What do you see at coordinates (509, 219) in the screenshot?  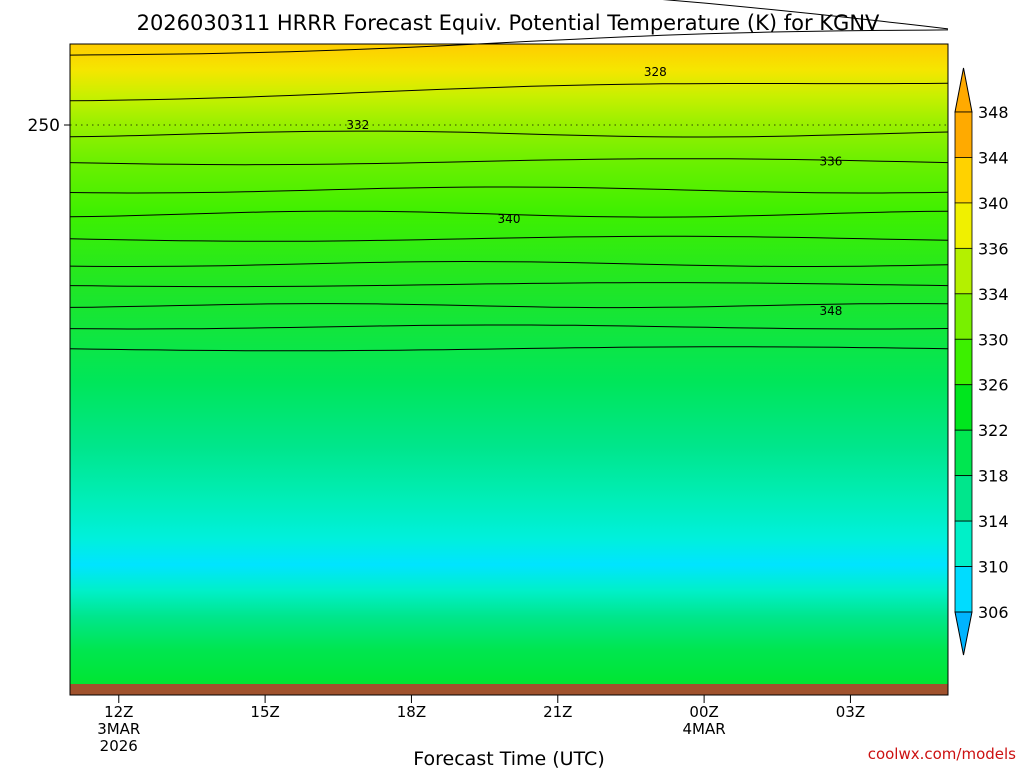 I see `contour-label: 340` at bounding box center [509, 219].